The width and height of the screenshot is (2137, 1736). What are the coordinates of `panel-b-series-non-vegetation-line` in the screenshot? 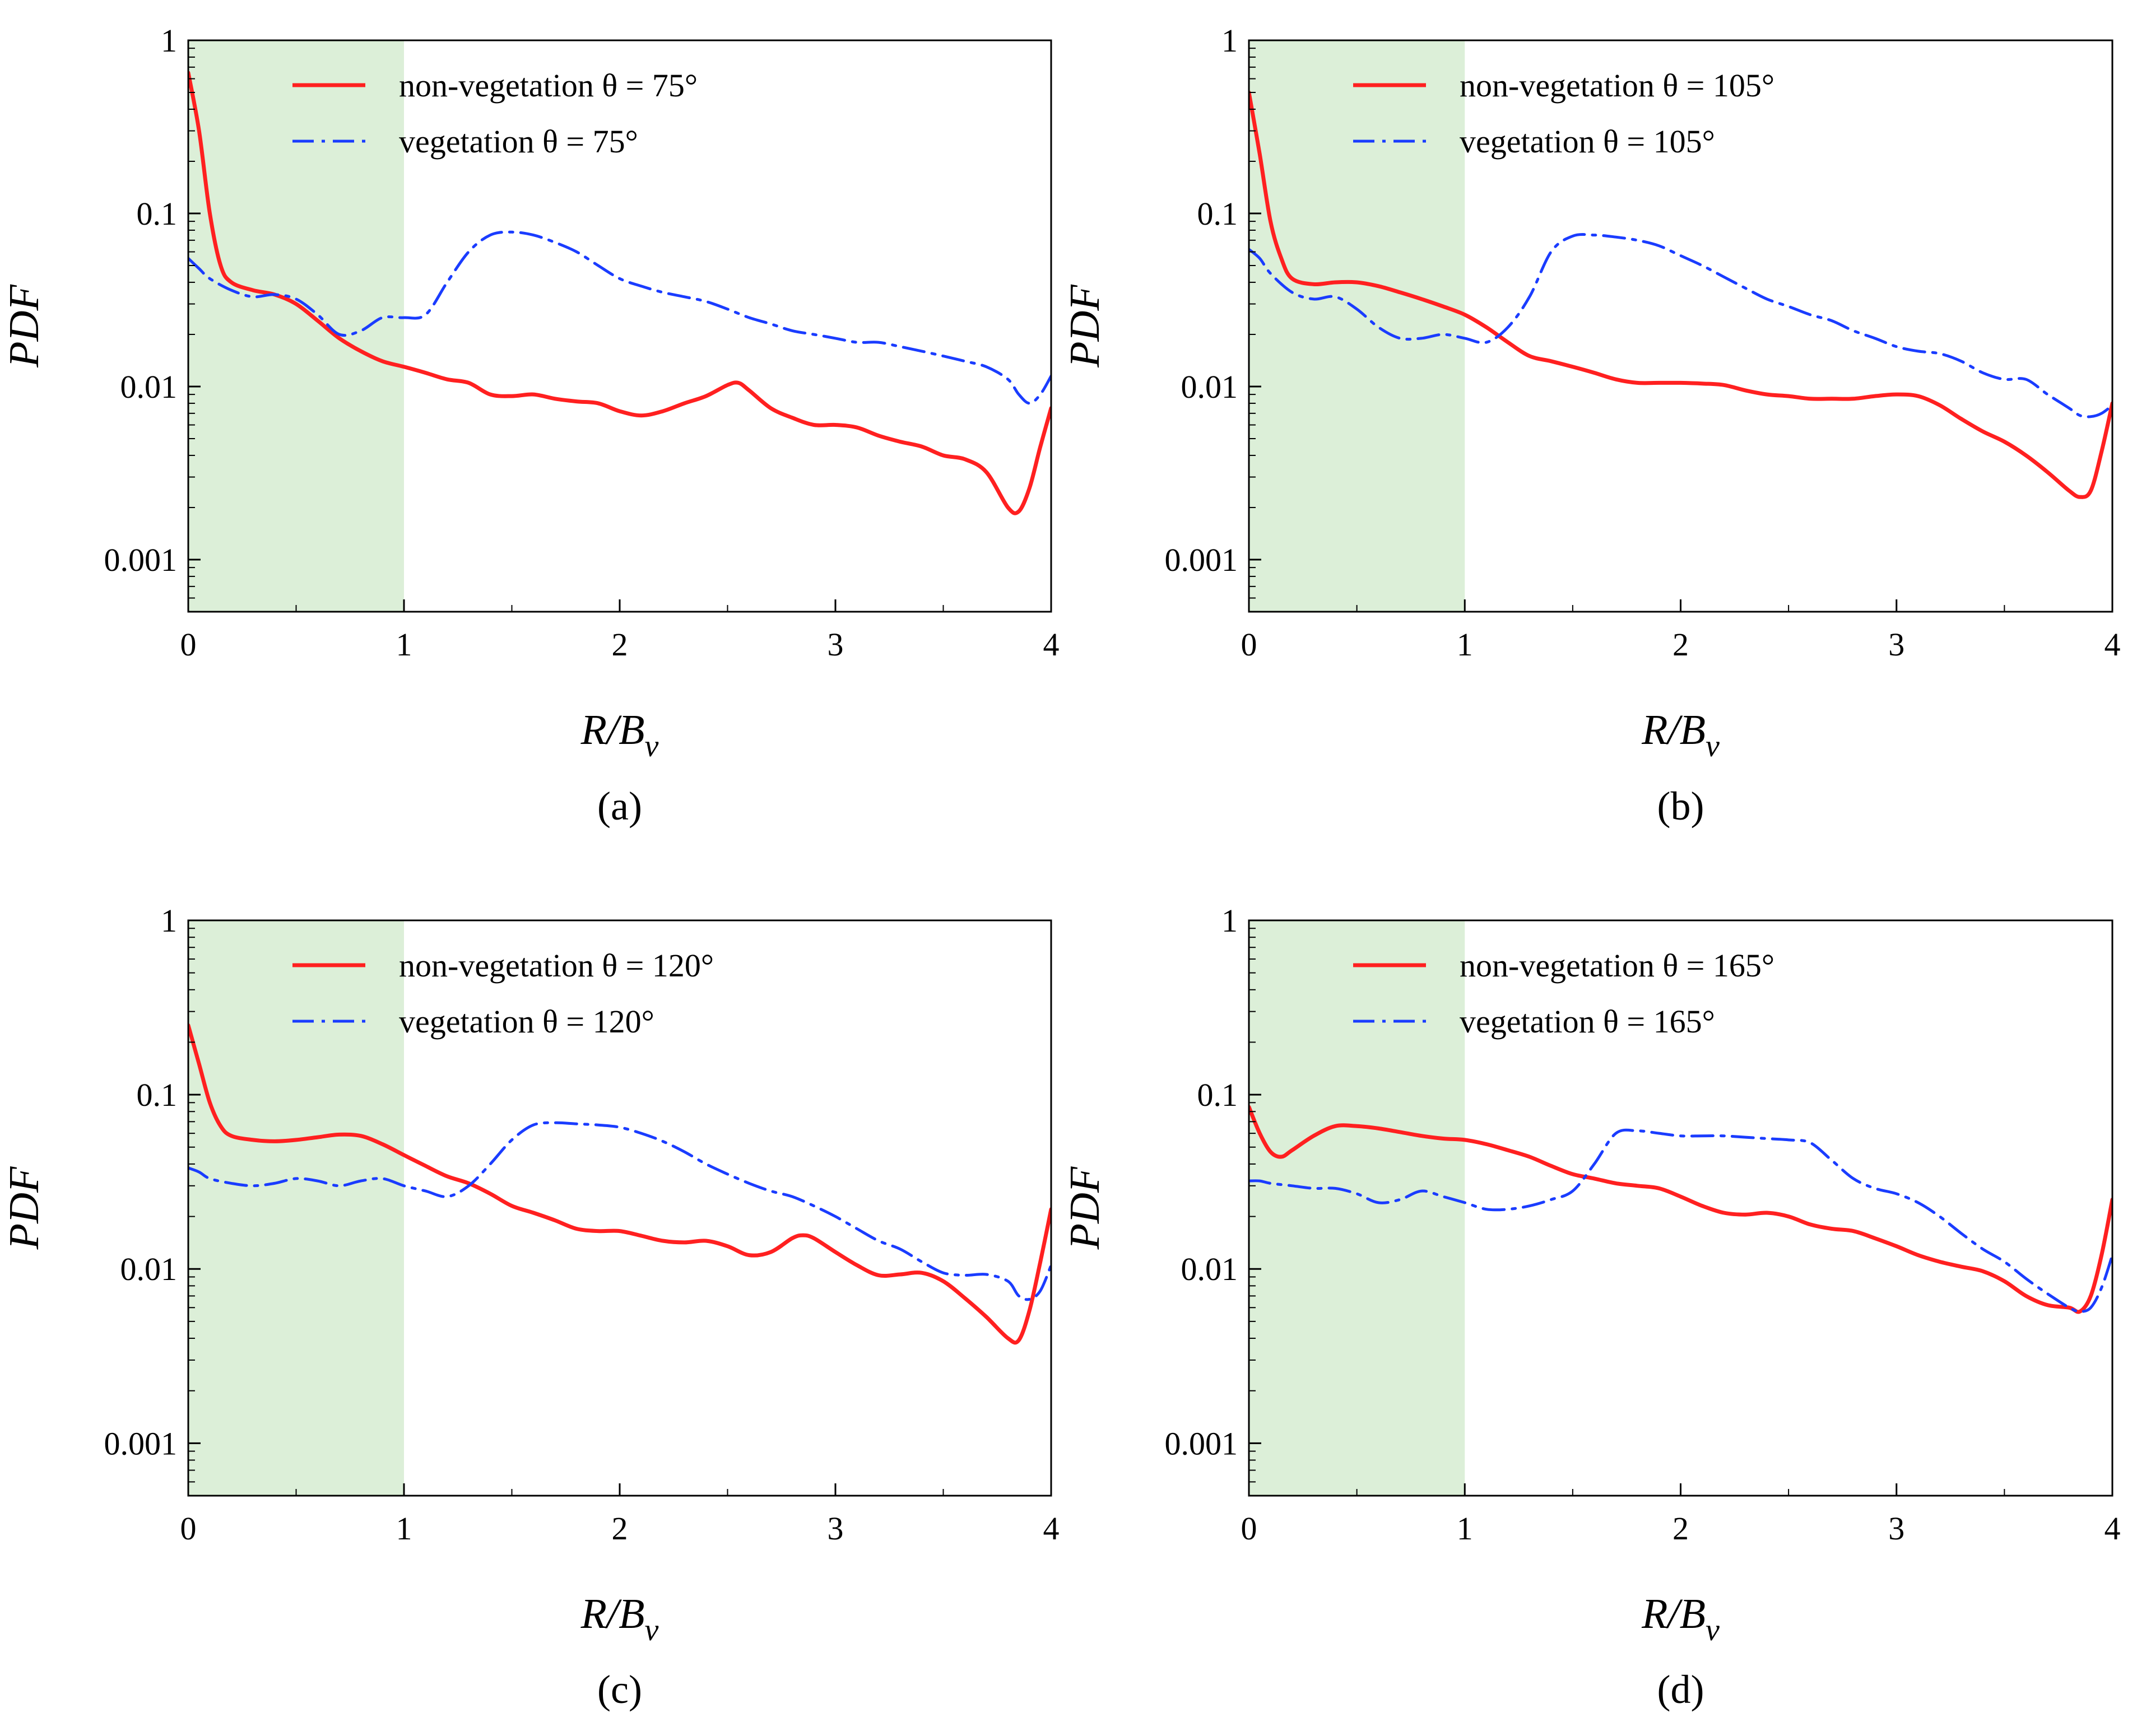 It's located at (1680, 294).